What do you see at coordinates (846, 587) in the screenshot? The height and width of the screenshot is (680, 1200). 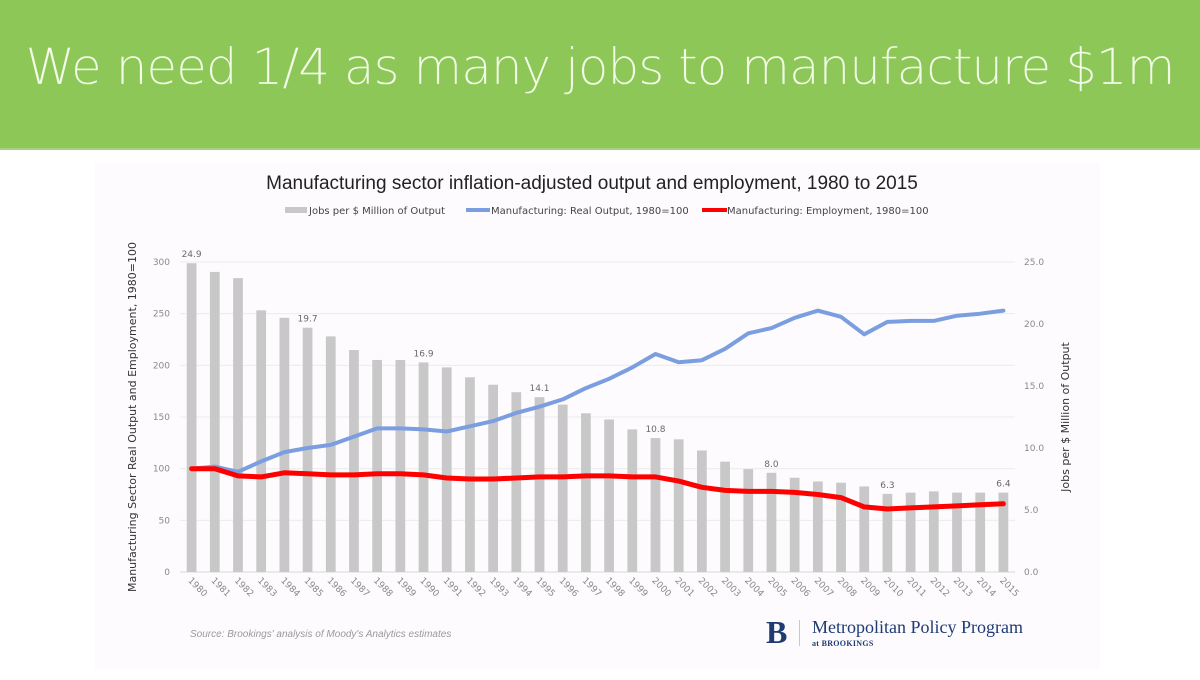 I see `x-axis-tick-label: 2008` at bounding box center [846, 587].